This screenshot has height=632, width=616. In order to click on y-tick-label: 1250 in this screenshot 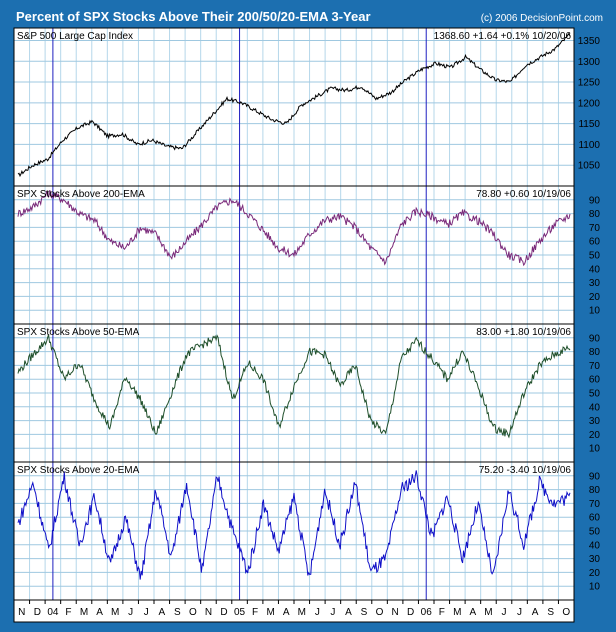, I will do `click(589, 83)`.